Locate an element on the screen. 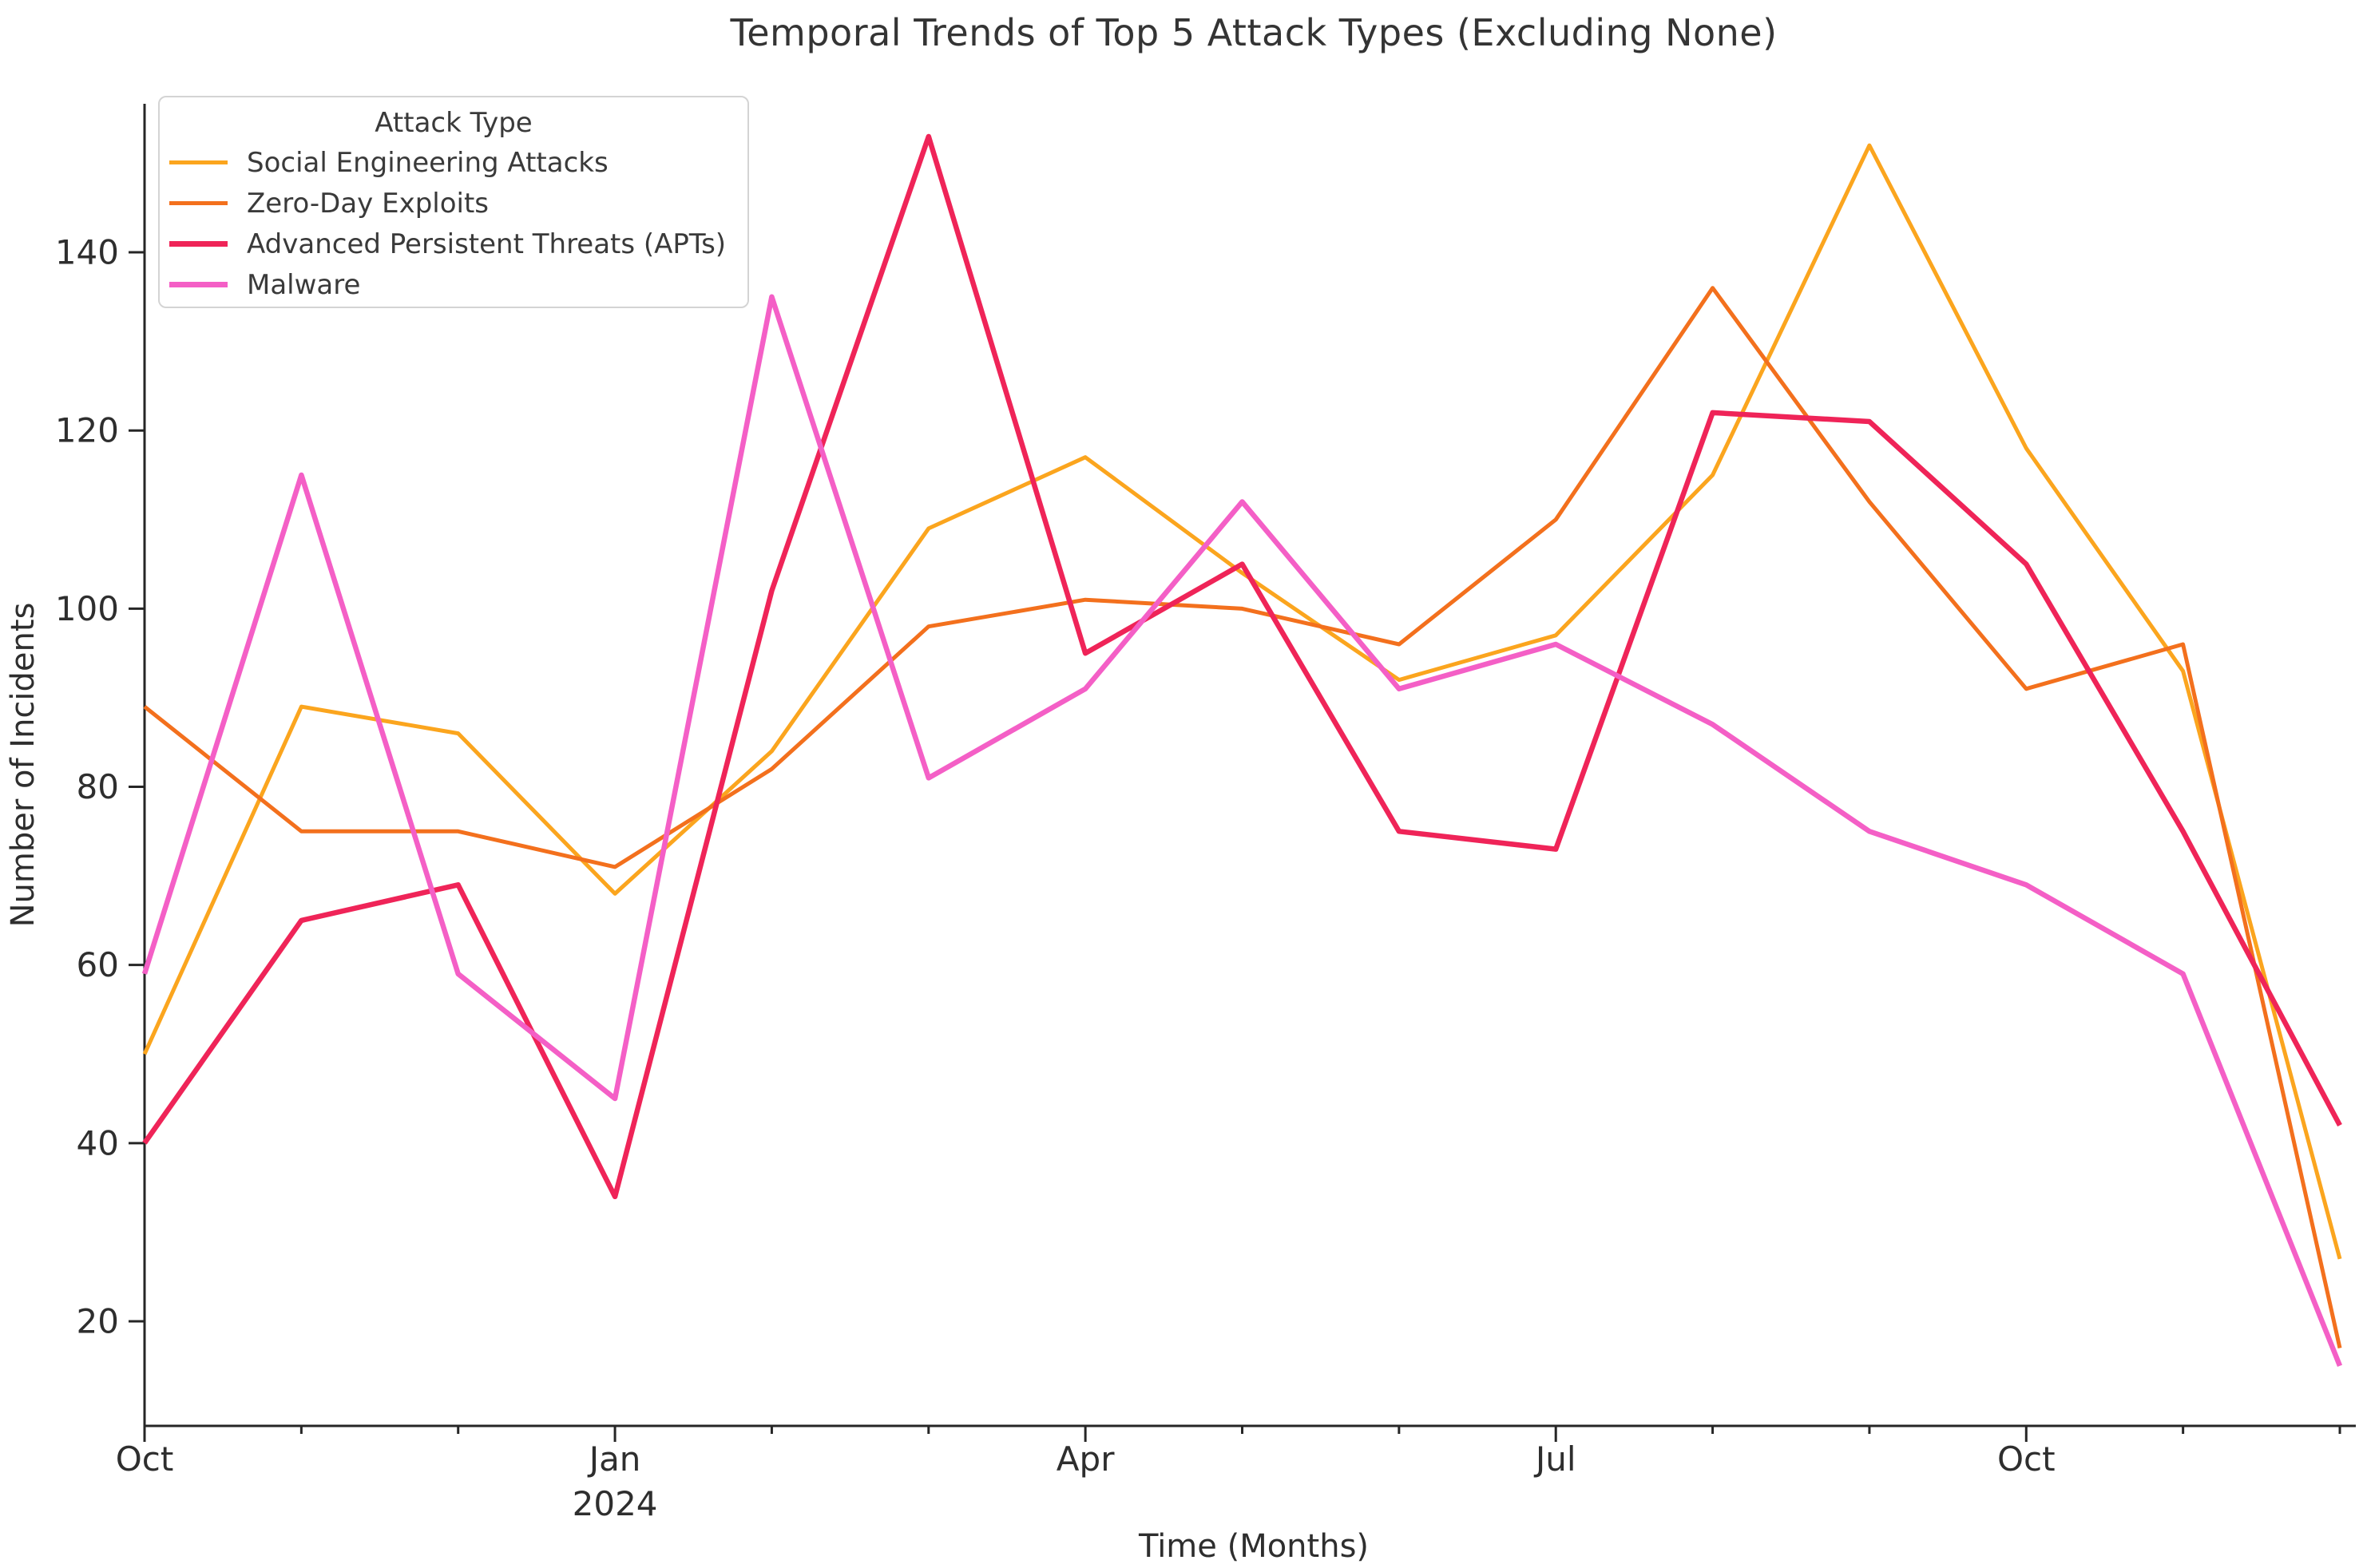 Image resolution: width=2363 pixels, height=1568 pixels. x-axis-label: Time (Months) is located at coordinates (1253, 1546).